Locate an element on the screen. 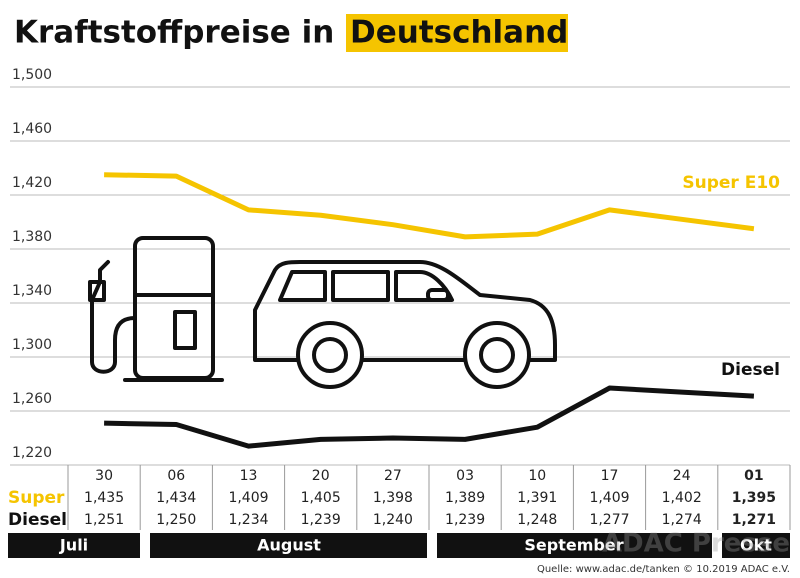 This screenshot has height=578, width=800. x-tick-label: 03 is located at coordinates (465, 476).